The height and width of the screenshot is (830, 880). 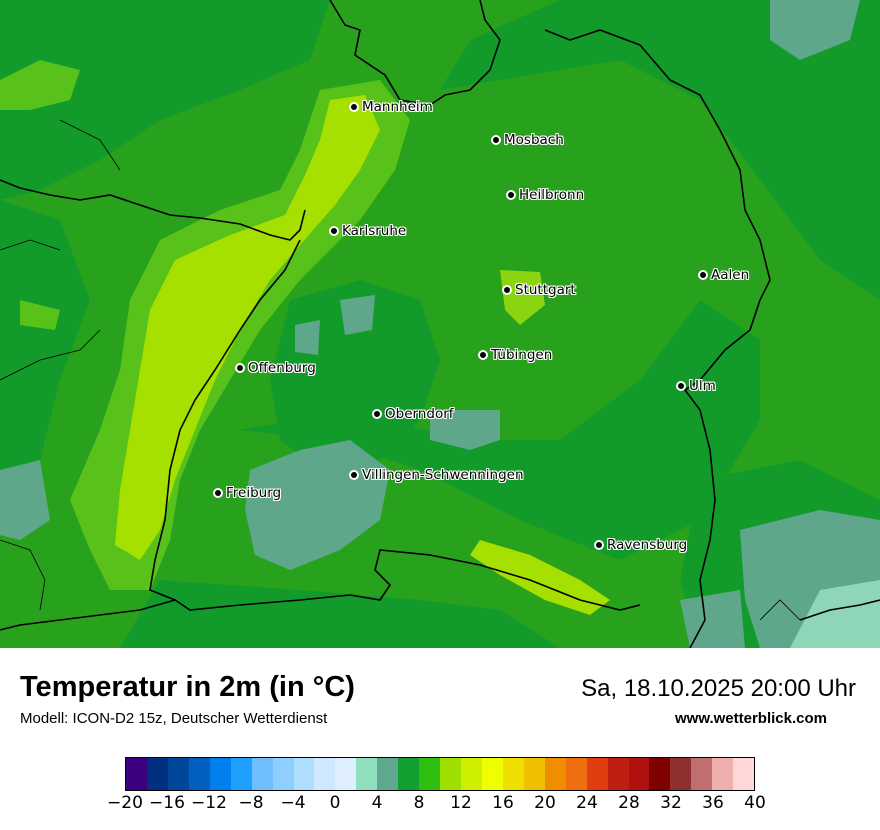 I want to click on city-label: Karlsruhe, so click(x=374, y=231).